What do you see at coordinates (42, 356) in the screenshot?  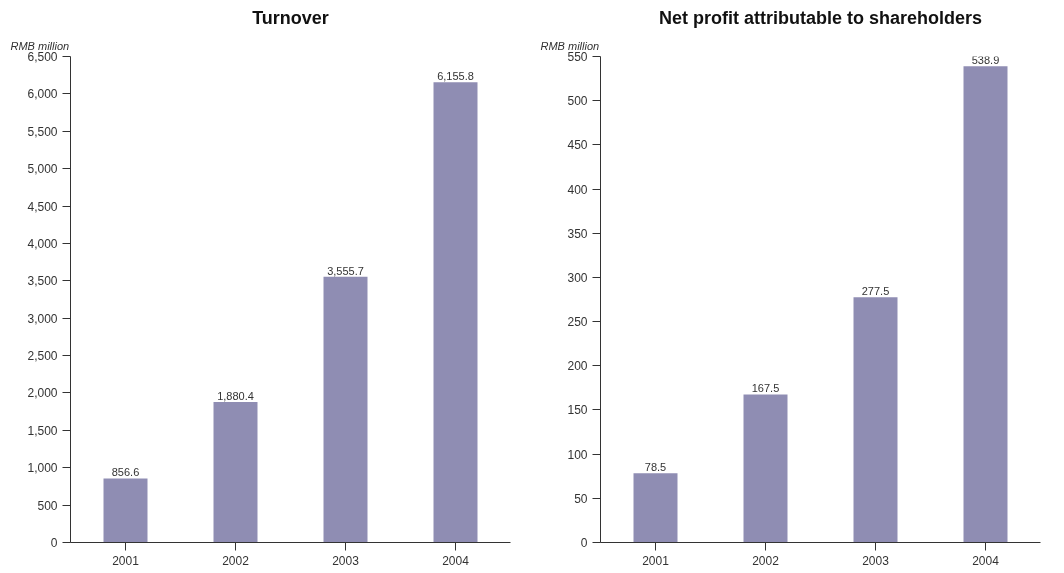 I see `y-tick-label: 2,500` at bounding box center [42, 356].